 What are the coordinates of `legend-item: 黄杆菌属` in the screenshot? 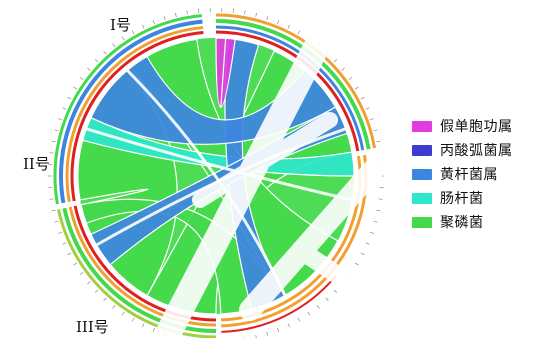 It's located at (462, 174).